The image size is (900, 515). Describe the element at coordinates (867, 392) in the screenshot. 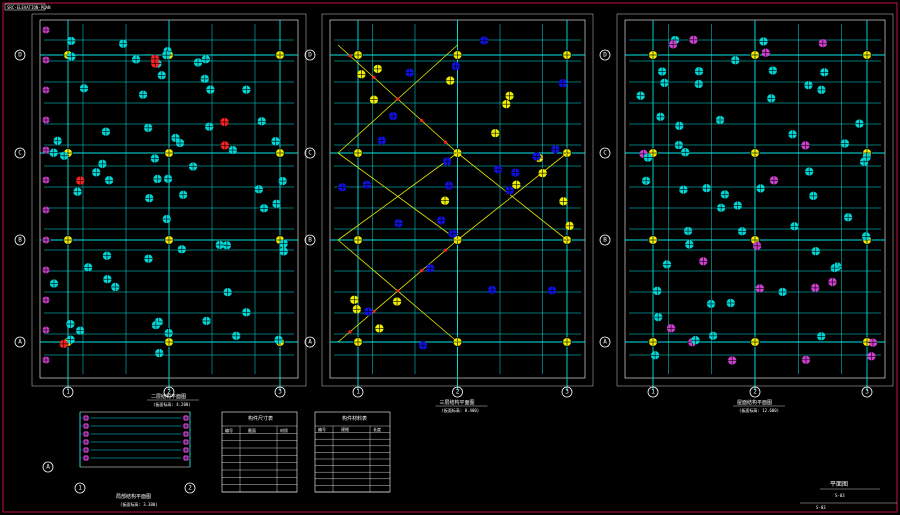

I see `svg-text: 3` at that location.